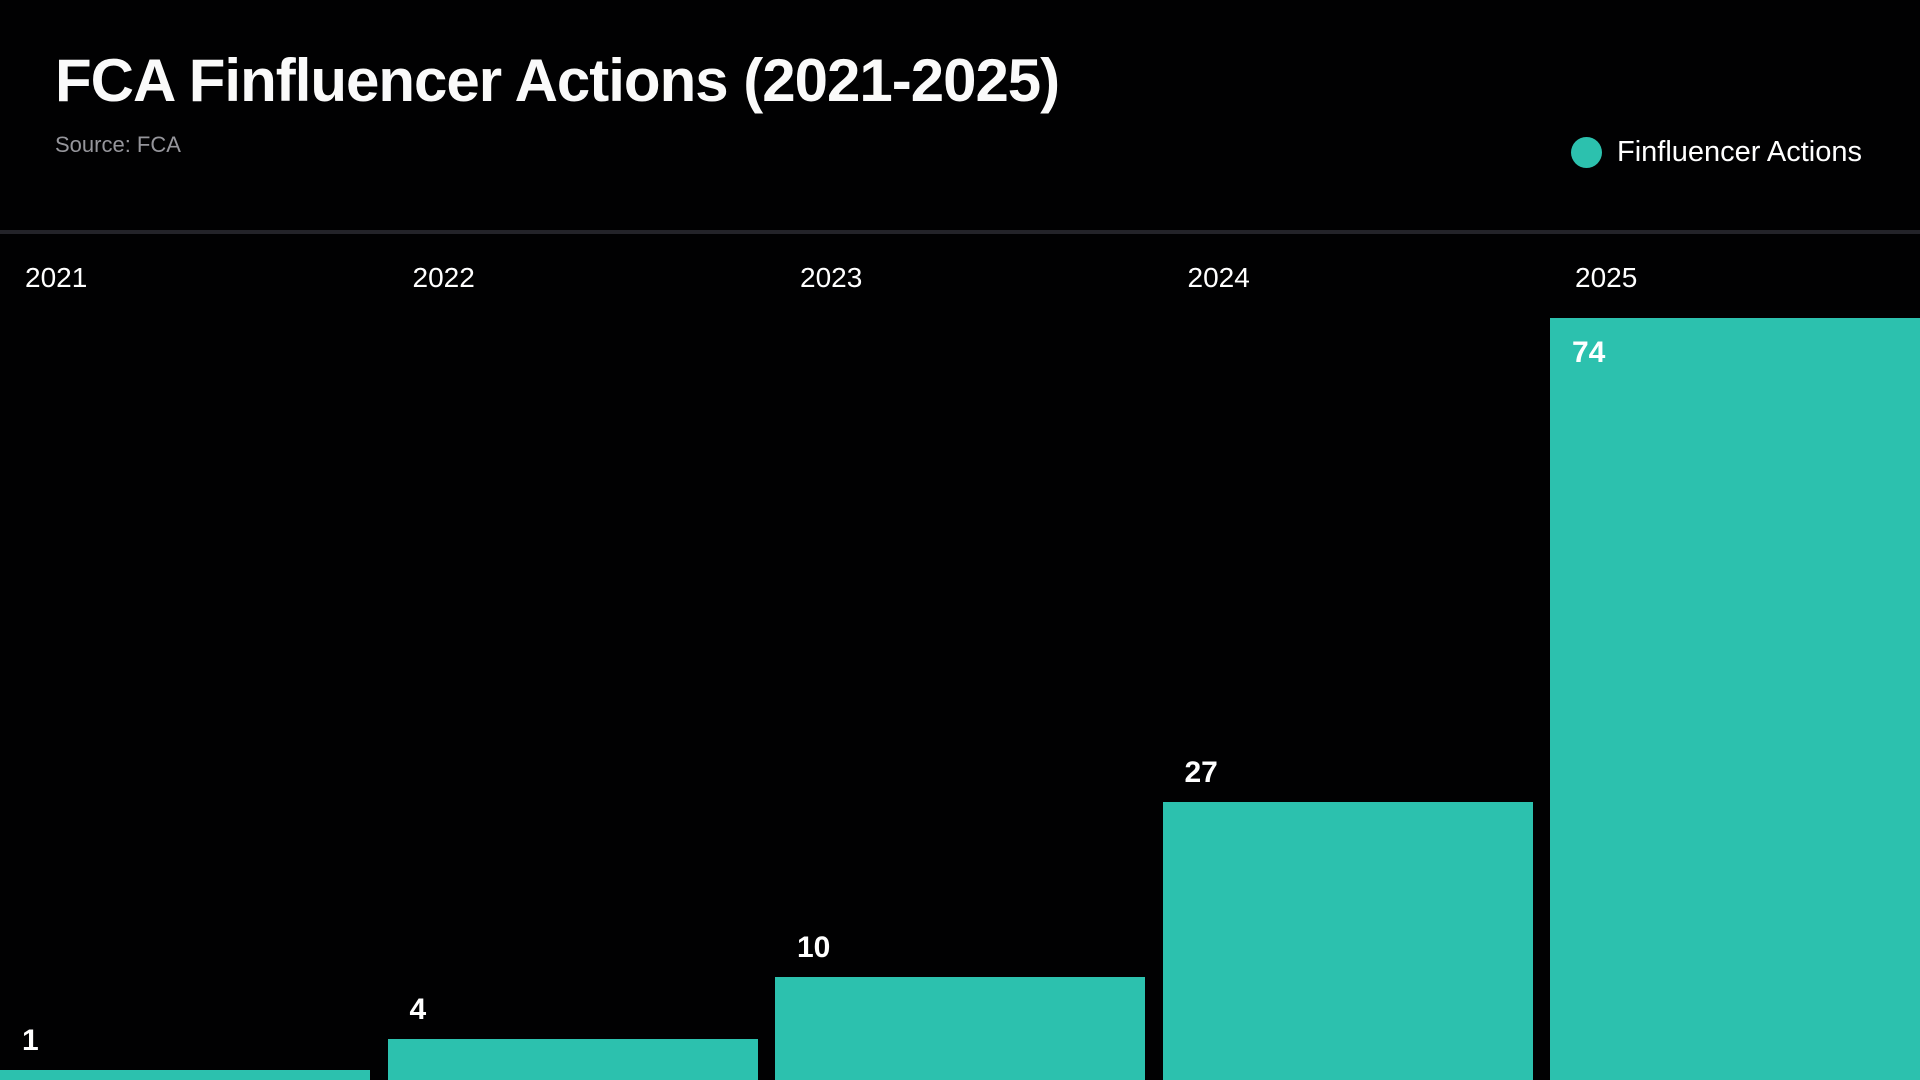 Image resolution: width=1920 pixels, height=1080 pixels. What do you see at coordinates (1201, 772) in the screenshot?
I see `value-label-2024: 27` at bounding box center [1201, 772].